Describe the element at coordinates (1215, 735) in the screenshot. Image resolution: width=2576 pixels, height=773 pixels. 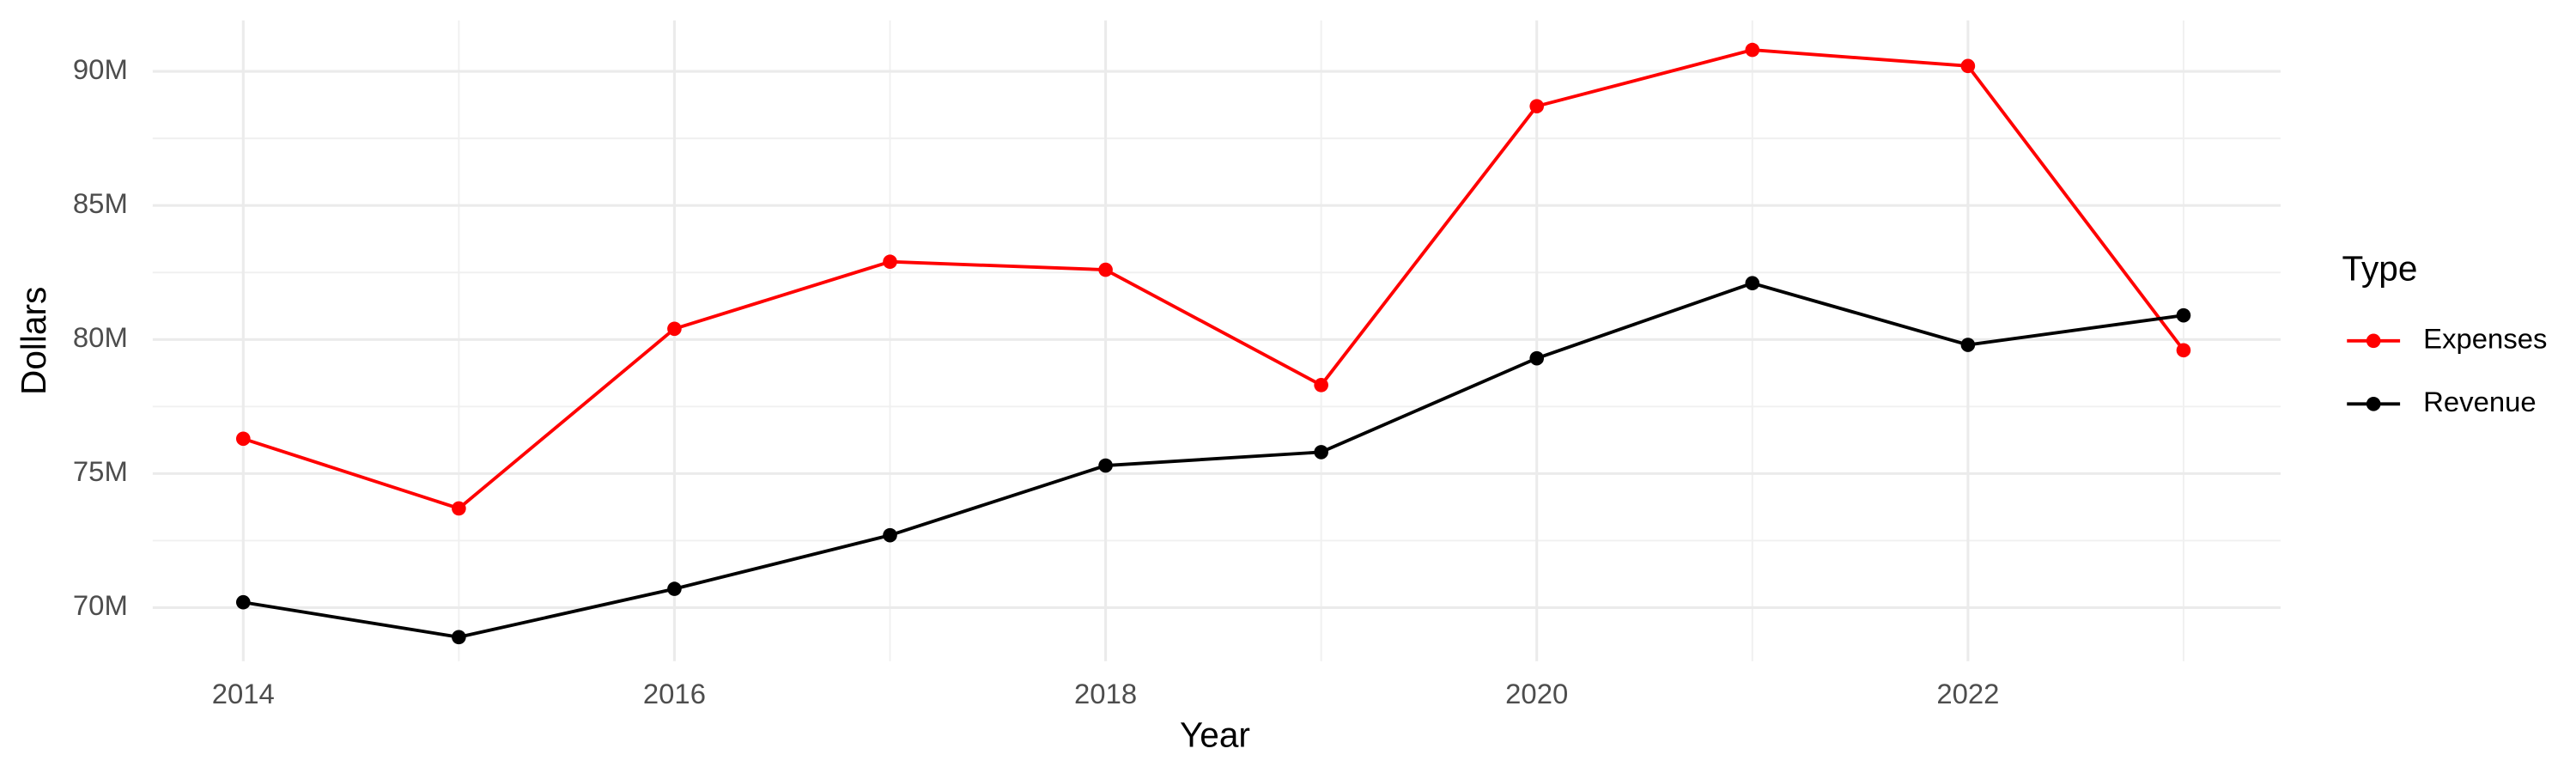
I see `x-axis-label: Year` at that location.